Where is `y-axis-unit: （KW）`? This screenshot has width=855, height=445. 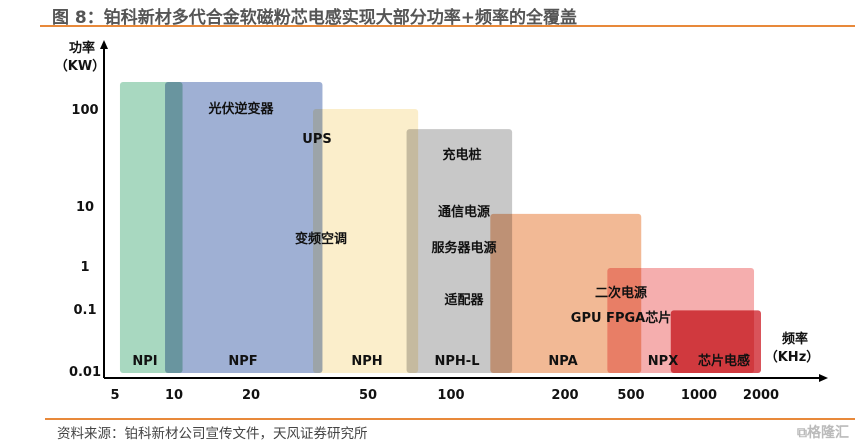 y-axis-unit: （KW） is located at coordinates (80, 66).